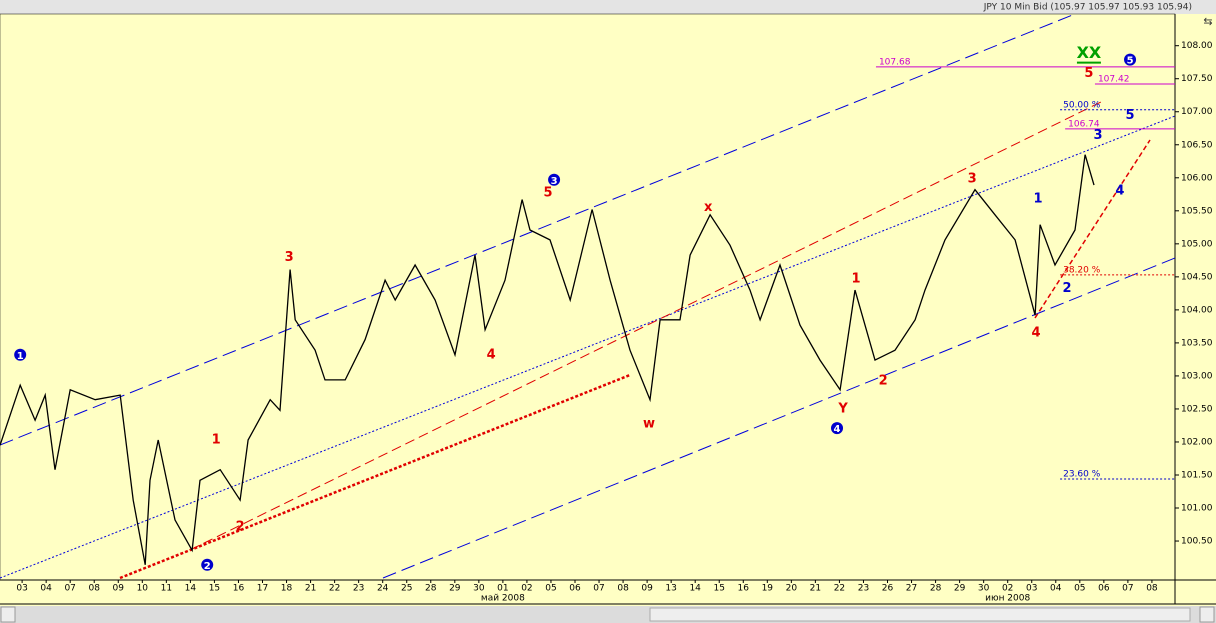 Image resolution: width=1216 pixels, height=623 pixels. I want to click on level-label: 107.42, so click(1114, 80).